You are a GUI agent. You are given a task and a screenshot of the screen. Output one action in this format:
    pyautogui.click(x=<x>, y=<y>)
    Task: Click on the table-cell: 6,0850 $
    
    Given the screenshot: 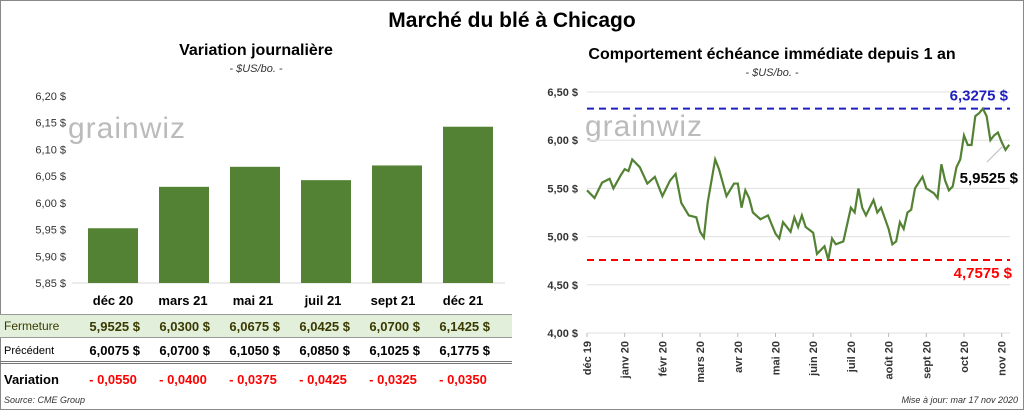 What is the action you would take?
    pyautogui.click(x=324, y=350)
    